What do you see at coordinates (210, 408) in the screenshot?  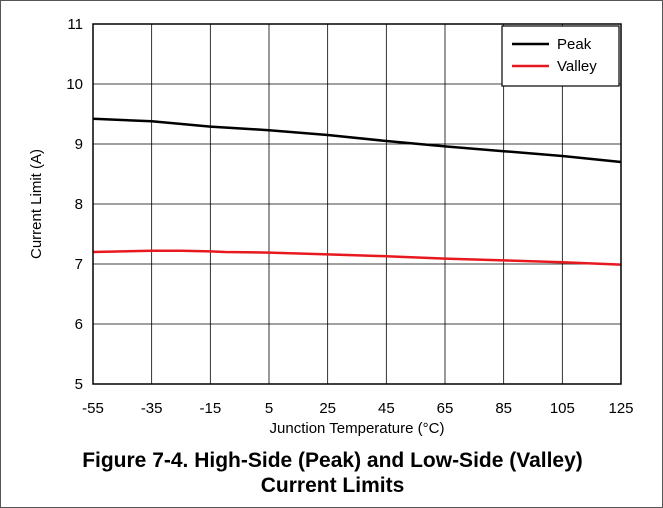 I see `x-tick-label: -15` at bounding box center [210, 408].